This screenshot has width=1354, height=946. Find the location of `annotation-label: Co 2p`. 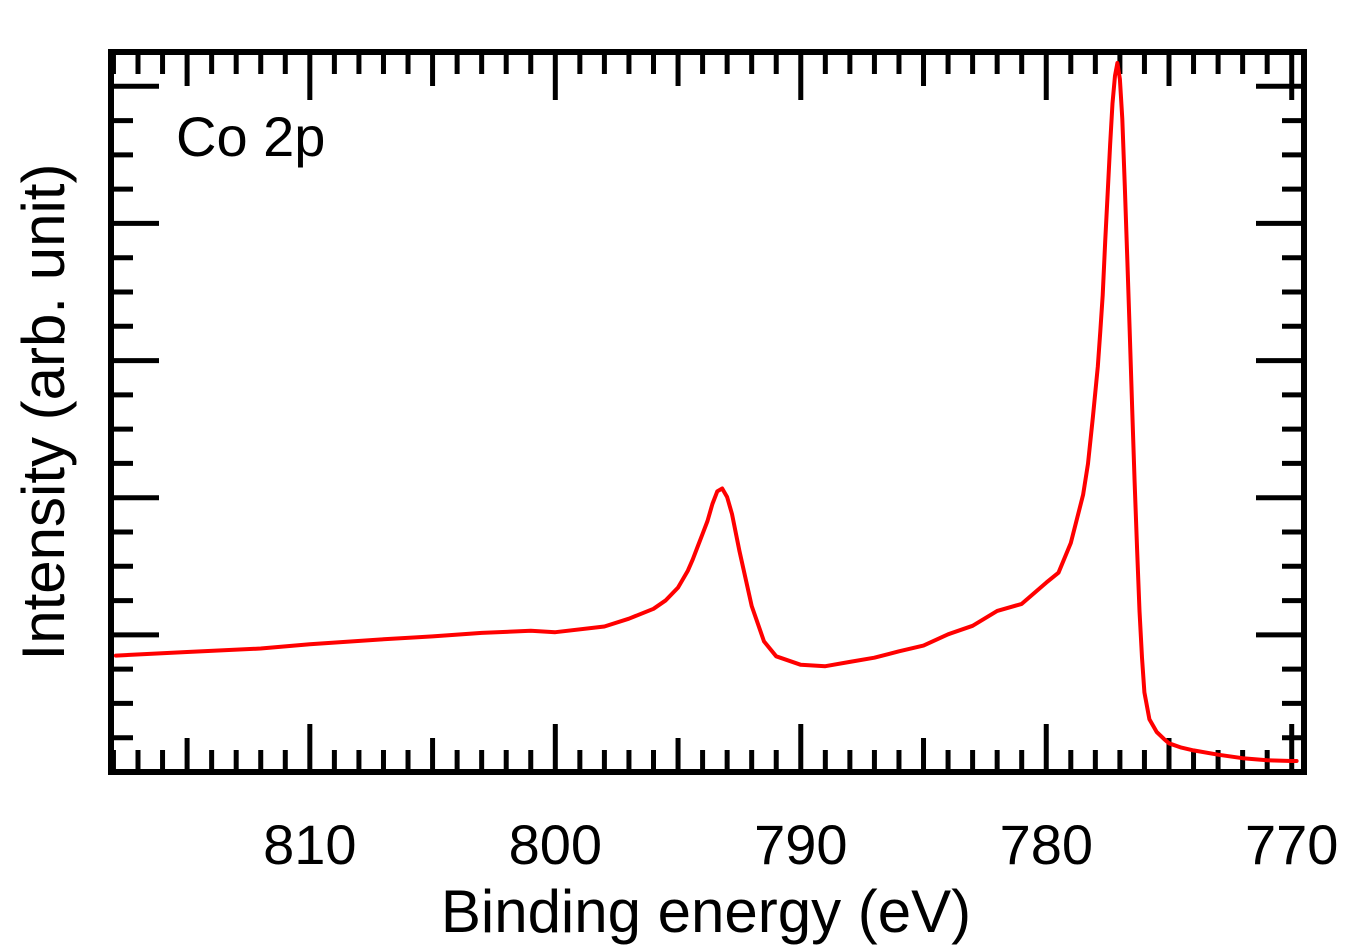

annotation-label: Co 2p is located at coordinates (250, 136).